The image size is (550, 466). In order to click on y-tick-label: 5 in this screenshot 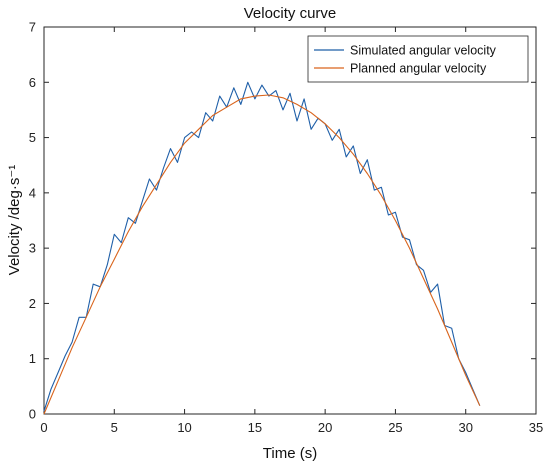, I will do `click(32, 137)`.